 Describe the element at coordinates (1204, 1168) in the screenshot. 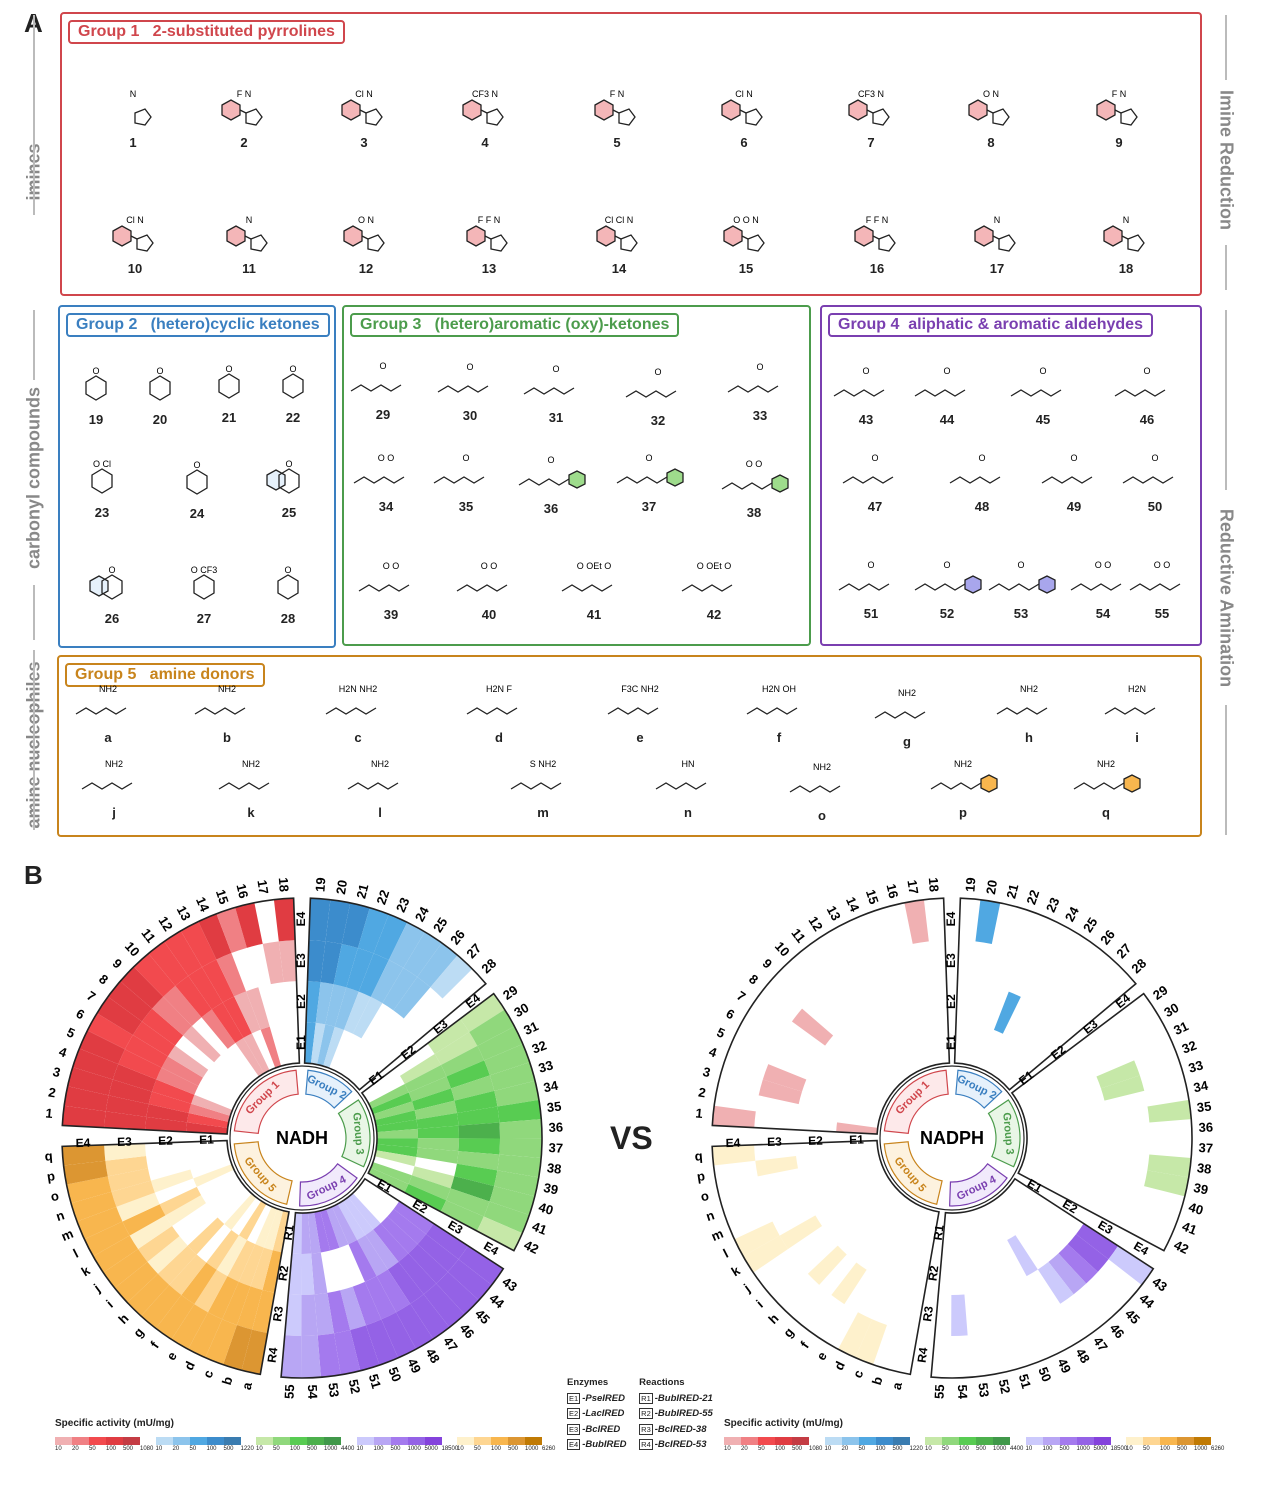

I see `compound-tick-label: 38` at that location.